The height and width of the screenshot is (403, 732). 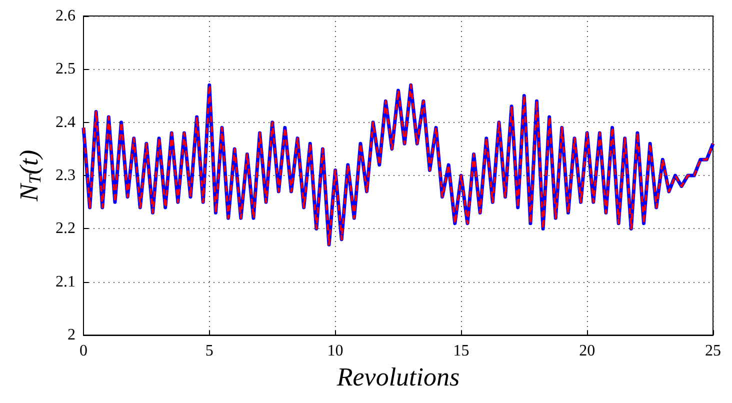 I want to click on y-tick-label: 2.5, so click(x=66, y=69).